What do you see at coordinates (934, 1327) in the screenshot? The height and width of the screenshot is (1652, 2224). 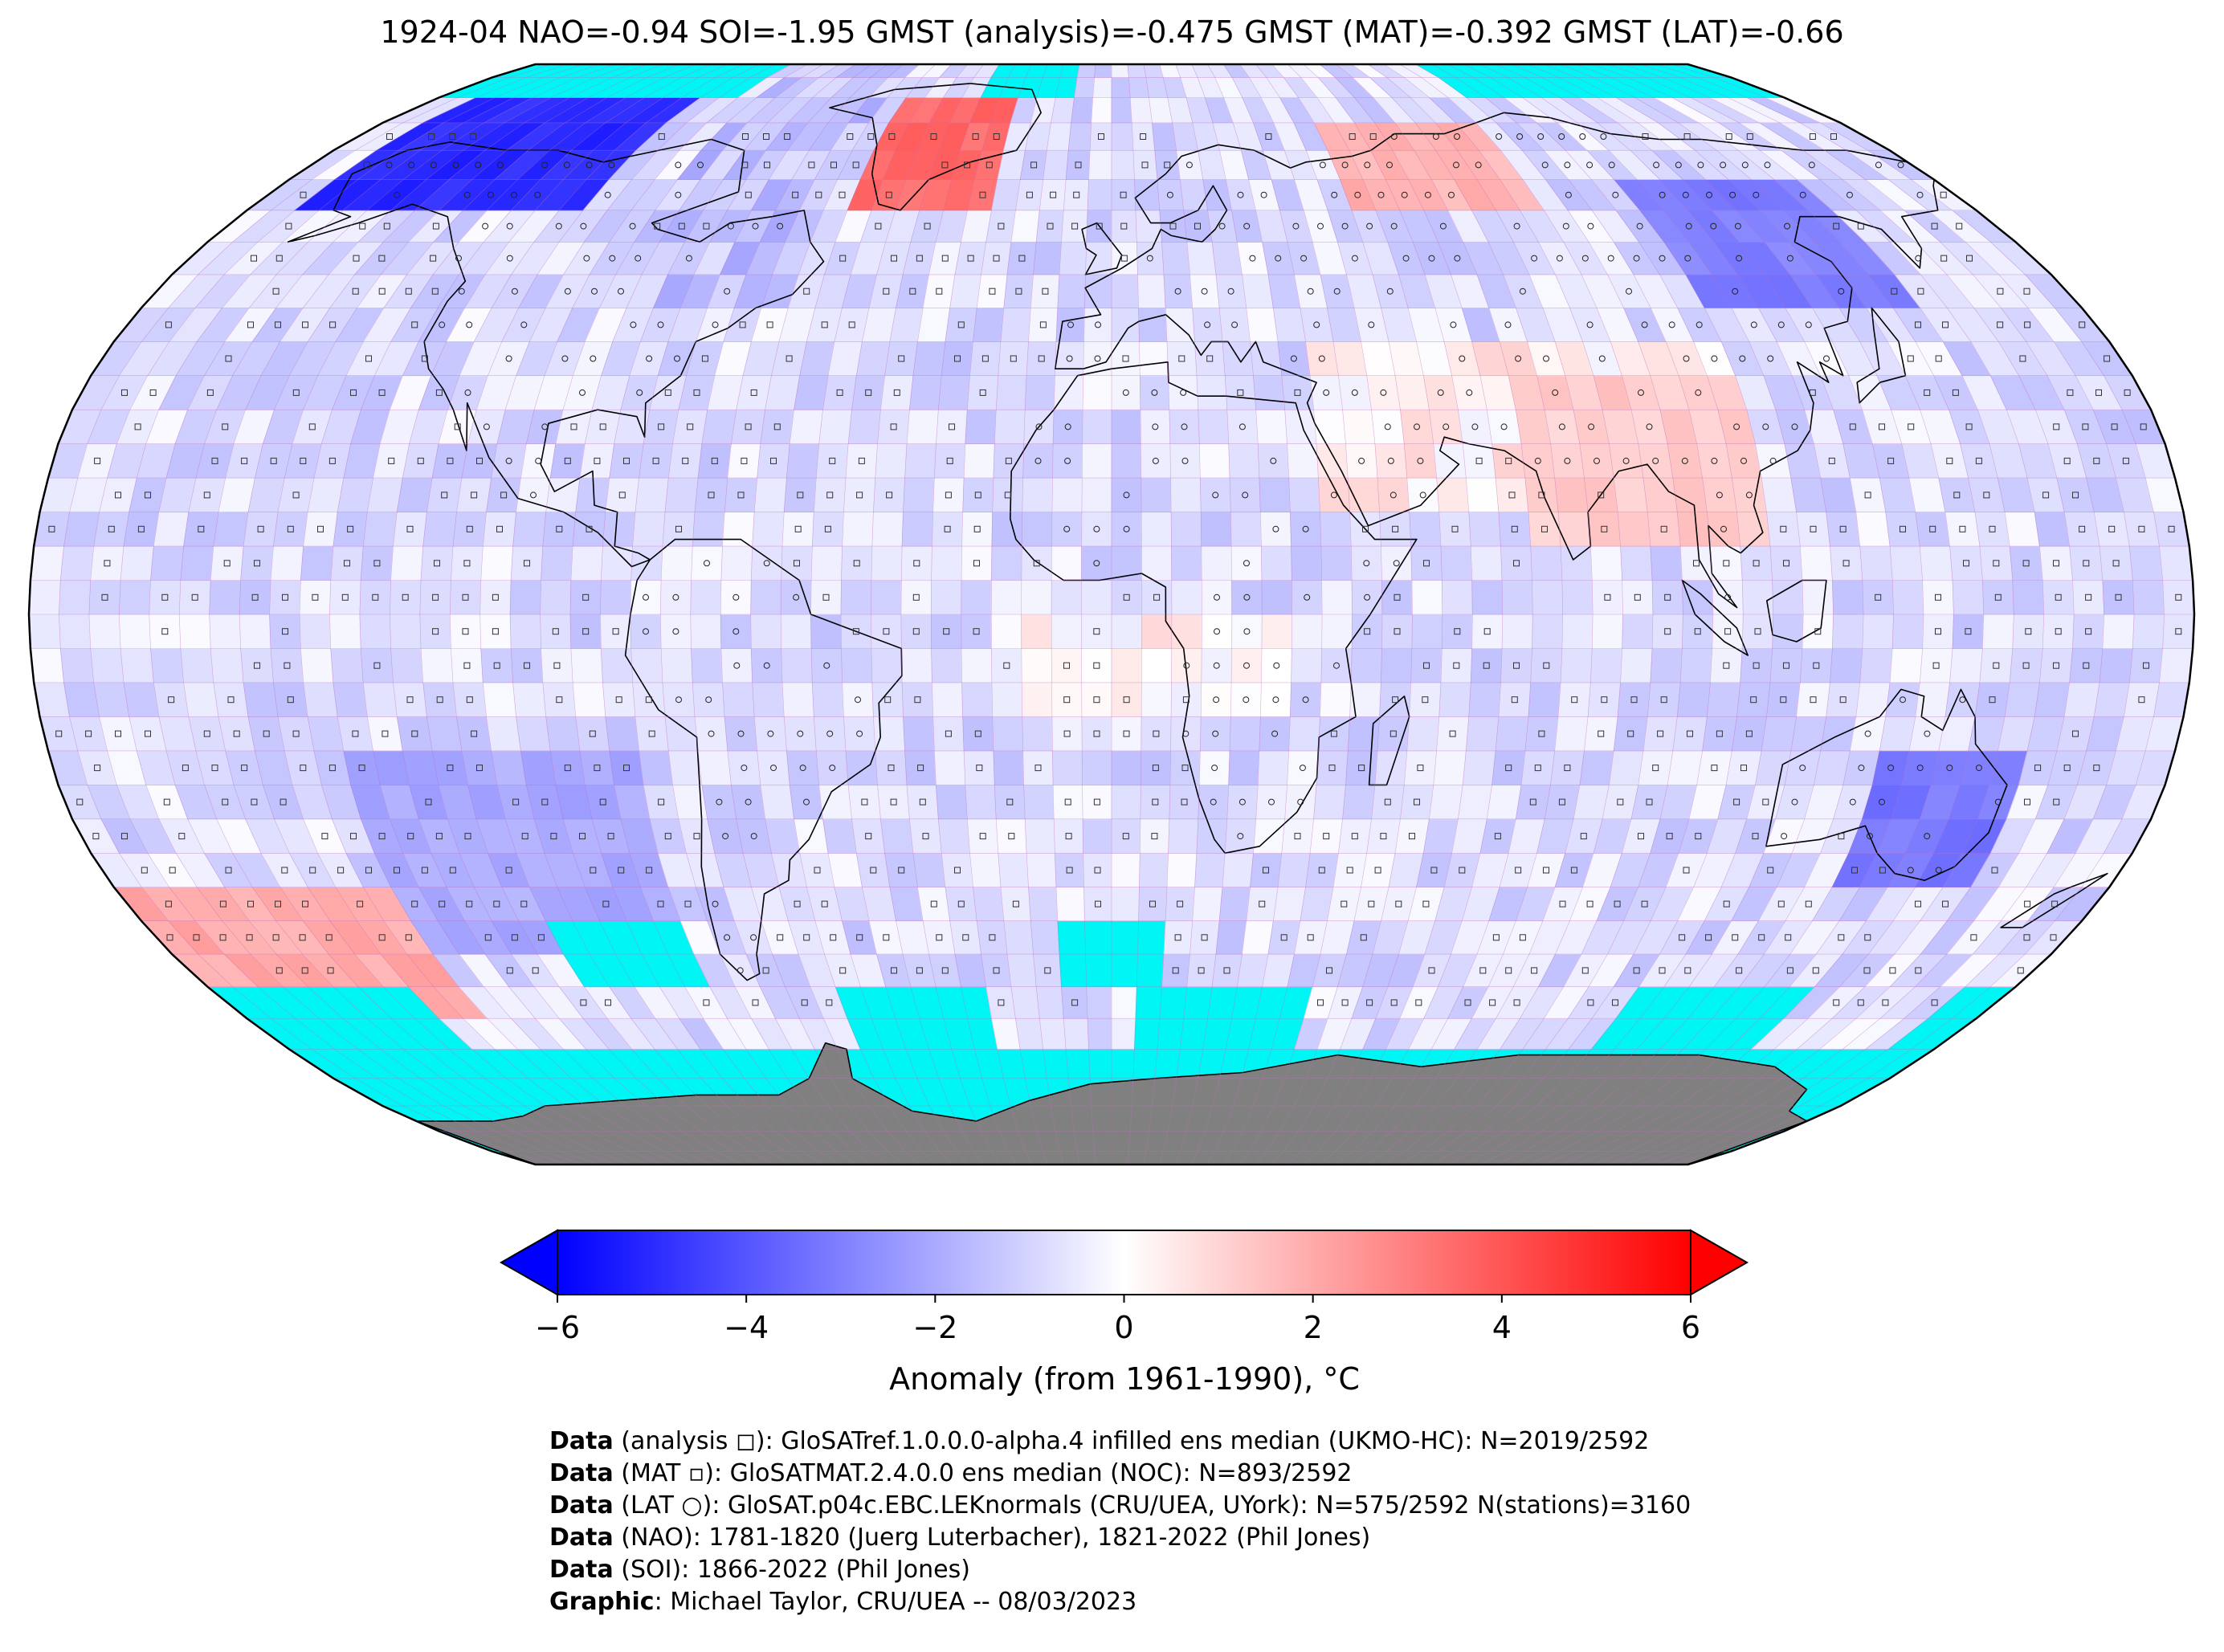 I see `colorbar-tick-label: −2` at bounding box center [934, 1327].